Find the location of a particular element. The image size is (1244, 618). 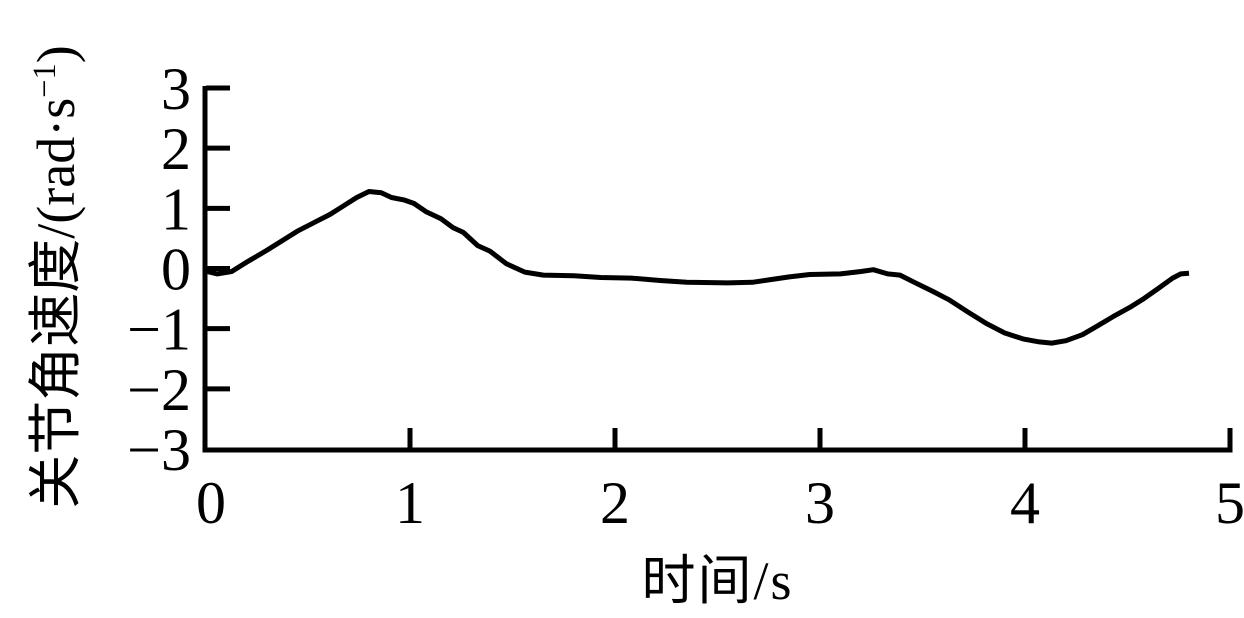

y-axis-label-close-paren: ) is located at coordinates (56, 54).